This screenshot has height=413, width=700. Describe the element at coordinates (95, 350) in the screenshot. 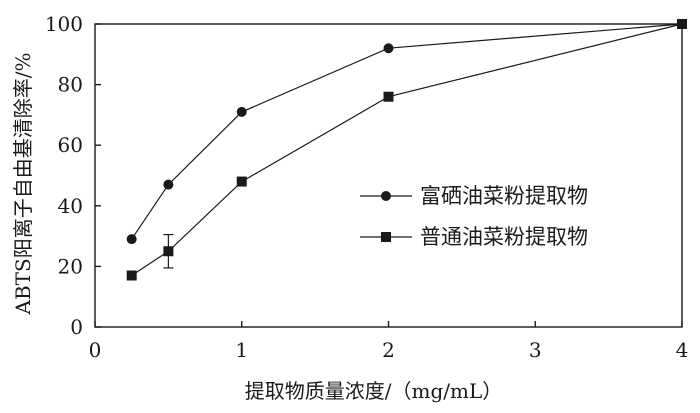

I see `x-tick-label: 0` at that location.